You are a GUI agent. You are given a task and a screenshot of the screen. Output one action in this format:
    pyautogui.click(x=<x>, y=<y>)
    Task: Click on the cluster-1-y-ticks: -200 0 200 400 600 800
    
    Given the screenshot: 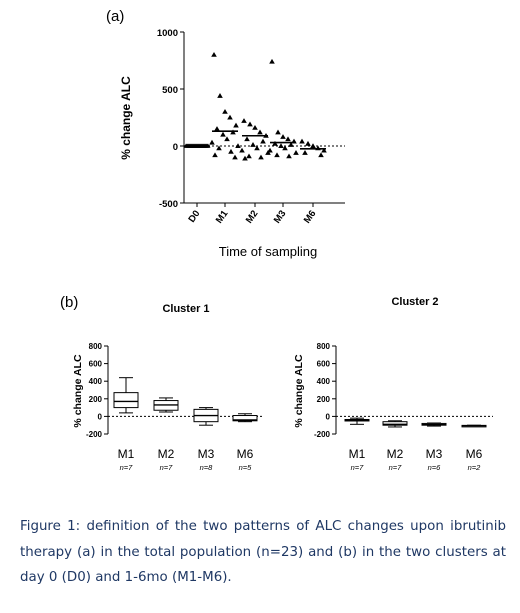 What is the action you would take?
    pyautogui.click(x=97, y=390)
    